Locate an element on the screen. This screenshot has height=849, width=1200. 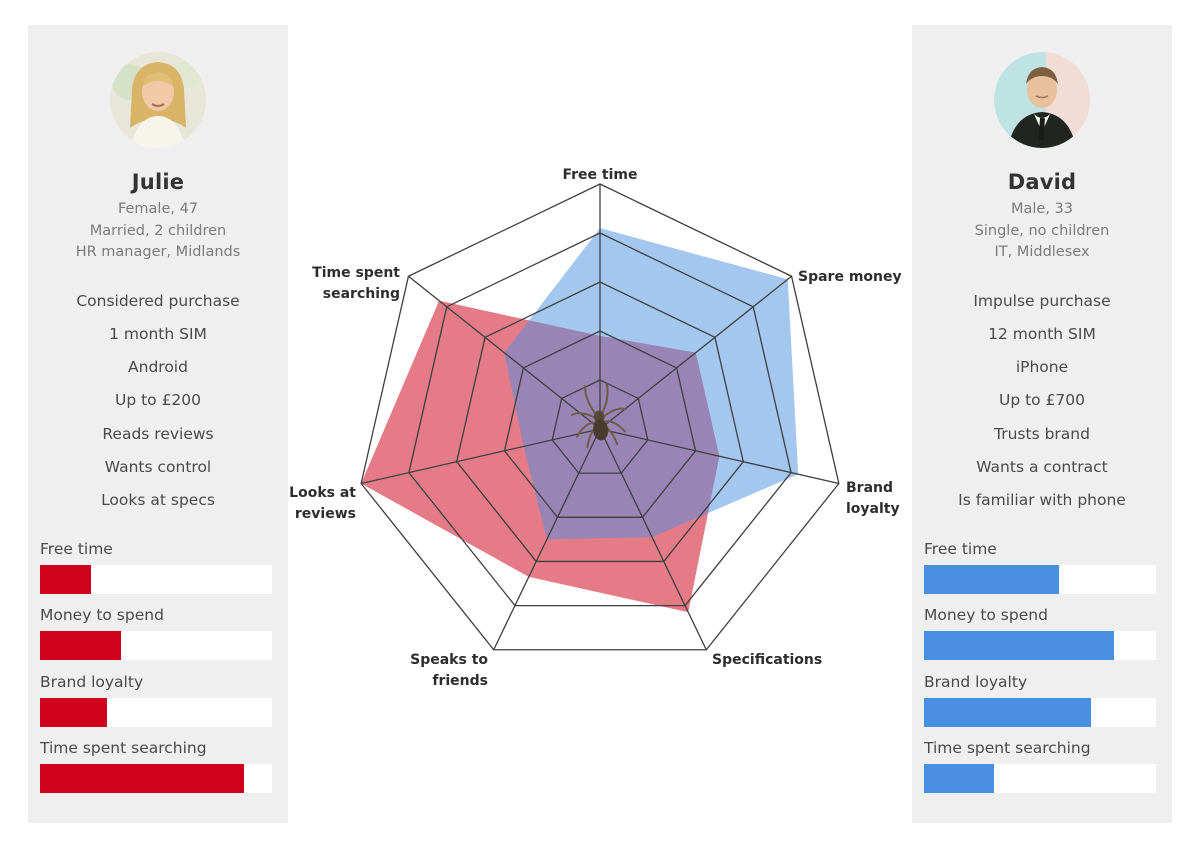
avatar-david is located at coordinates (1042, 100).